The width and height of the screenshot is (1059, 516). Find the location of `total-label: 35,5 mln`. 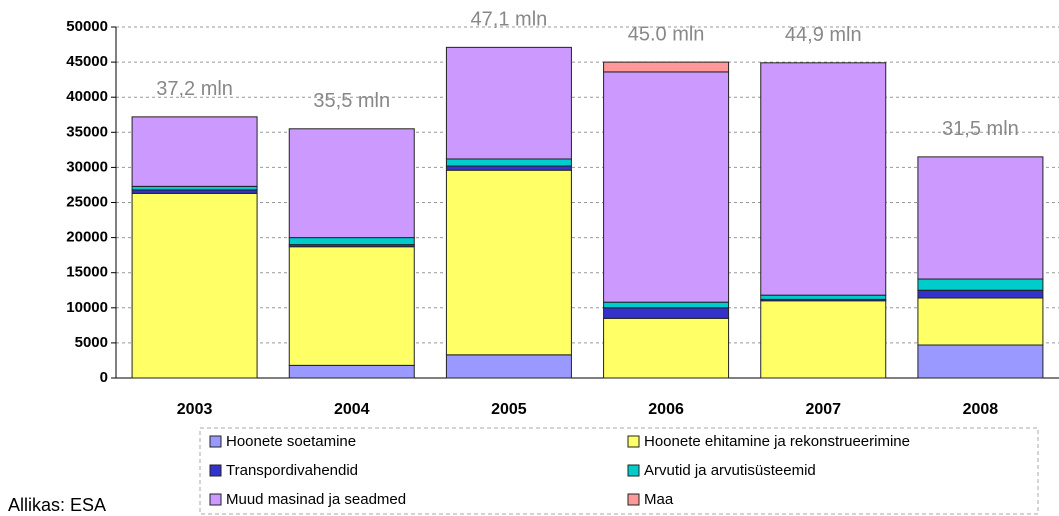

total-label: 35,5 mln is located at coordinates (351, 101).